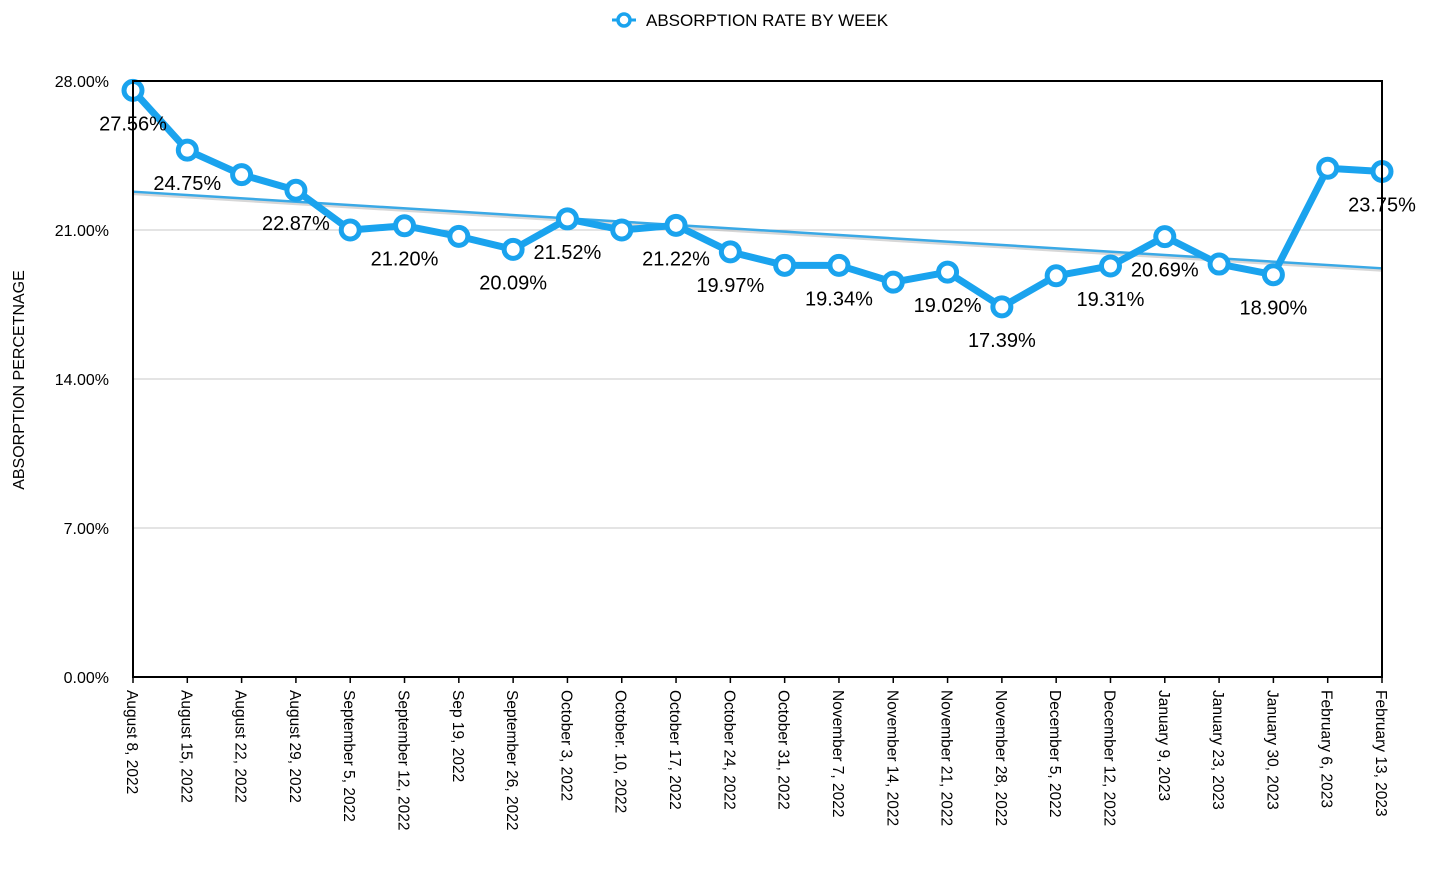 This screenshot has height=874, width=1456. What do you see at coordinates (403, 760) in the screenshot?
I see `x-tick-label: September 12, 2022` at bounding box center [403, 760].